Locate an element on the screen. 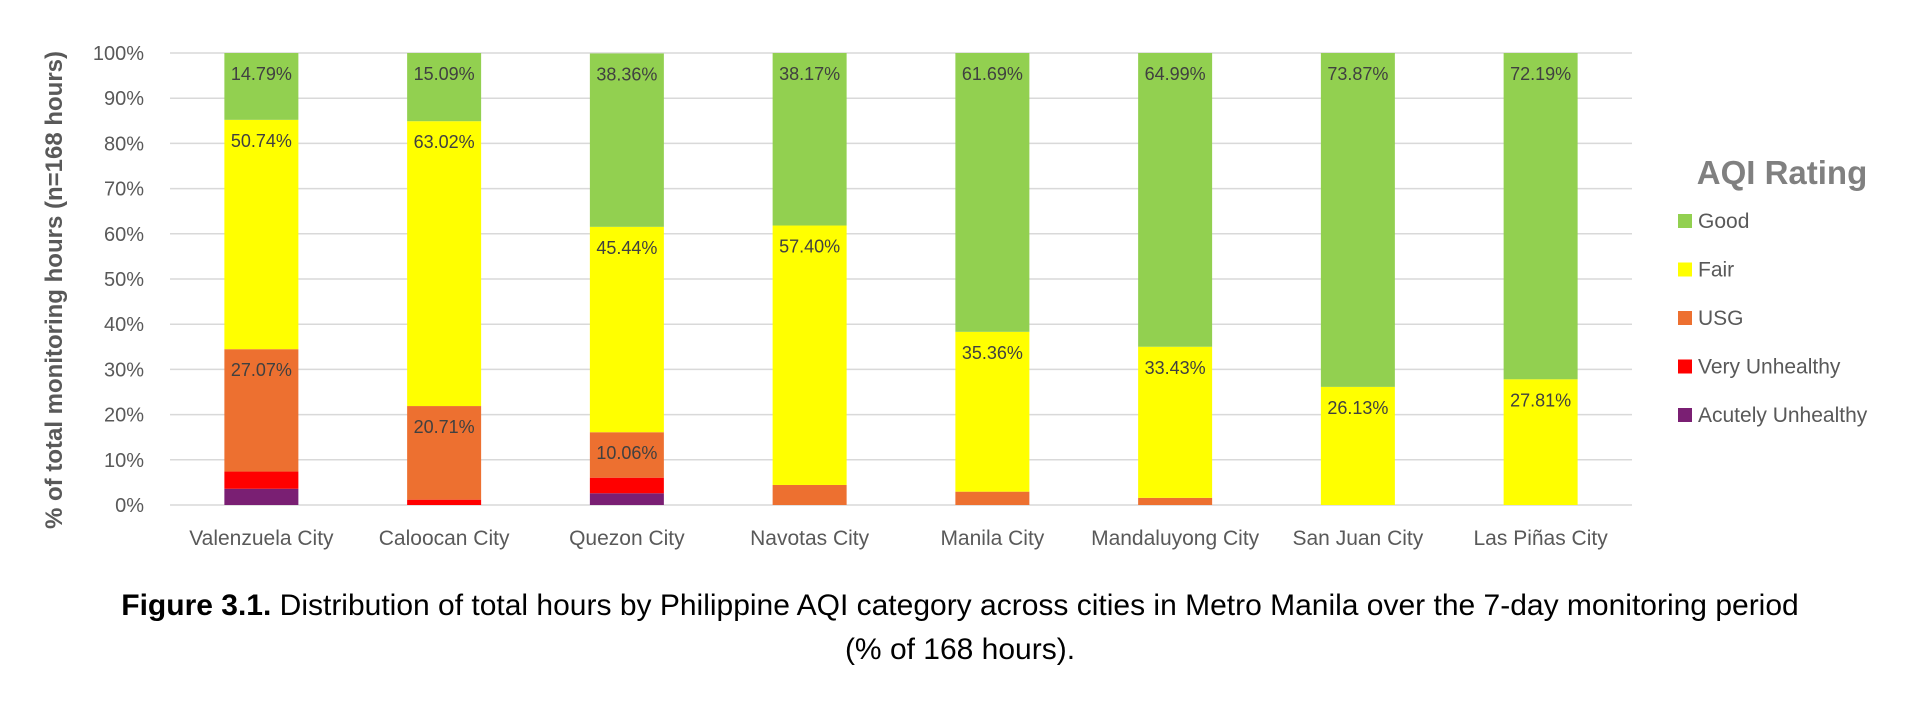 This screenshot has width=1920, height=712. legend-label: Fair is located at coordinates (1716, 270).